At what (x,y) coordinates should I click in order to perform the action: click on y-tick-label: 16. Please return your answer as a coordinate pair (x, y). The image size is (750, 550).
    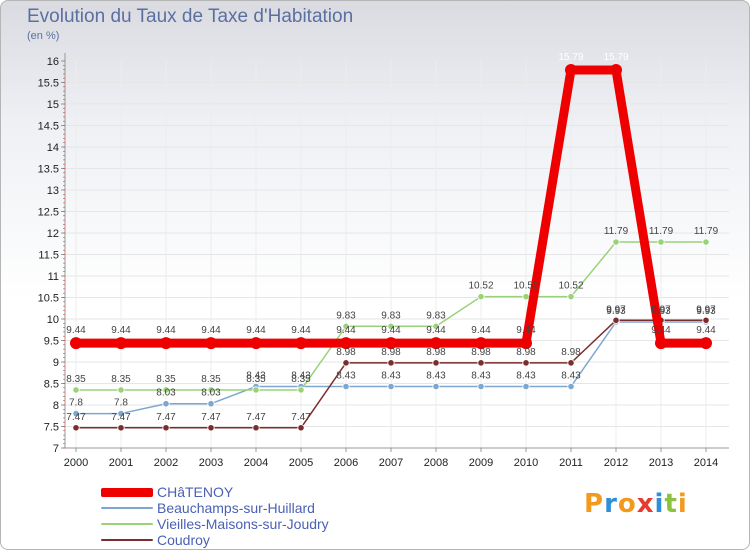
    Looking at the image, I should click on (53, 62).